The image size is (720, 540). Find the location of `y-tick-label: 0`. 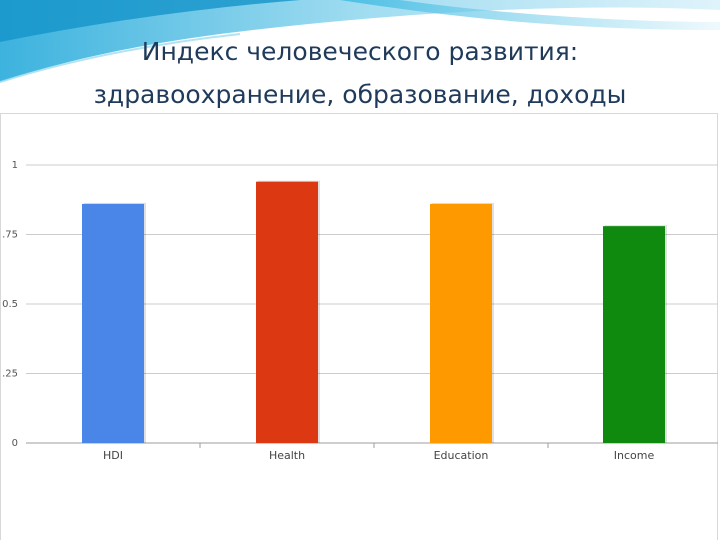

y-tick-label: 0 is located at coordinates (15, 443).